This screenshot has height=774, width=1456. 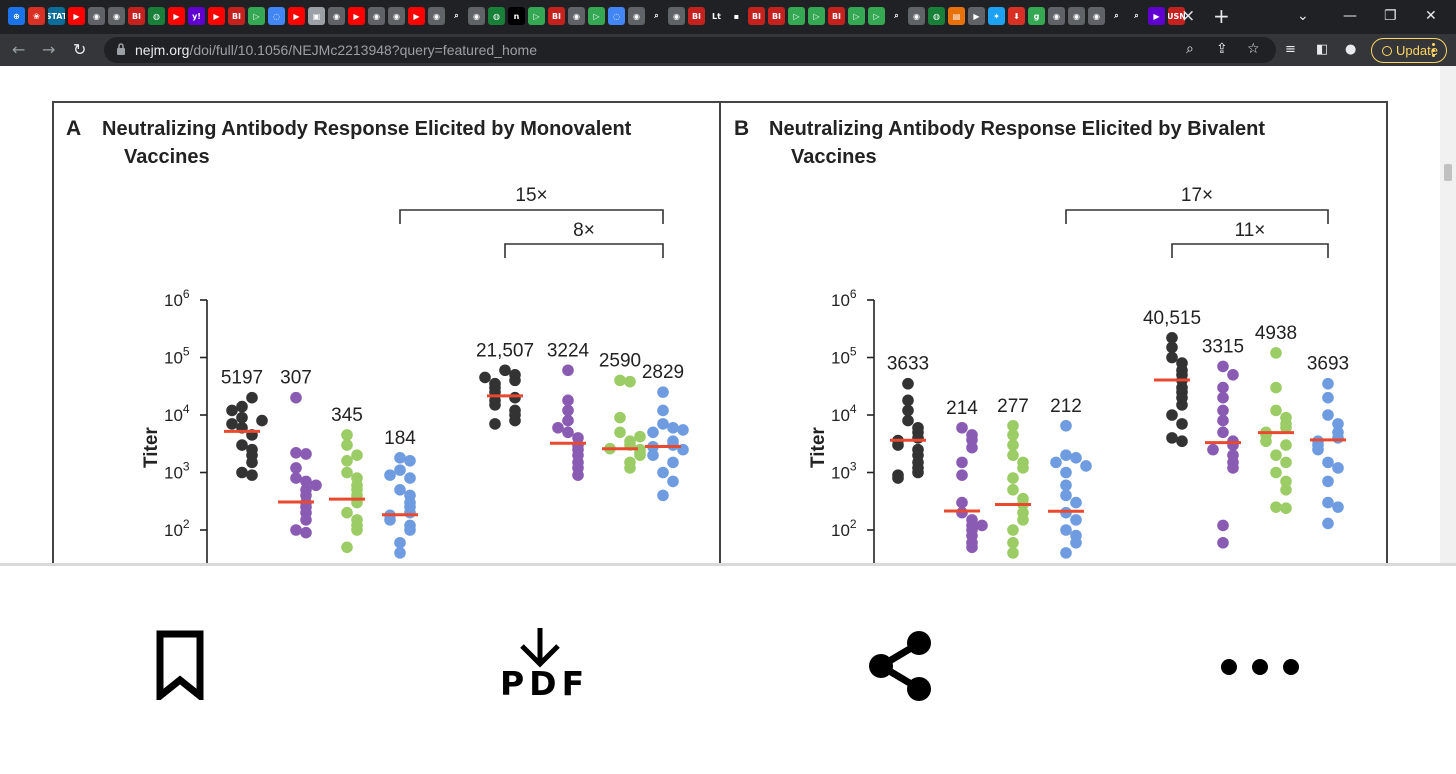 I want to click on median-value-label: 345, so click(x=347, y=415).